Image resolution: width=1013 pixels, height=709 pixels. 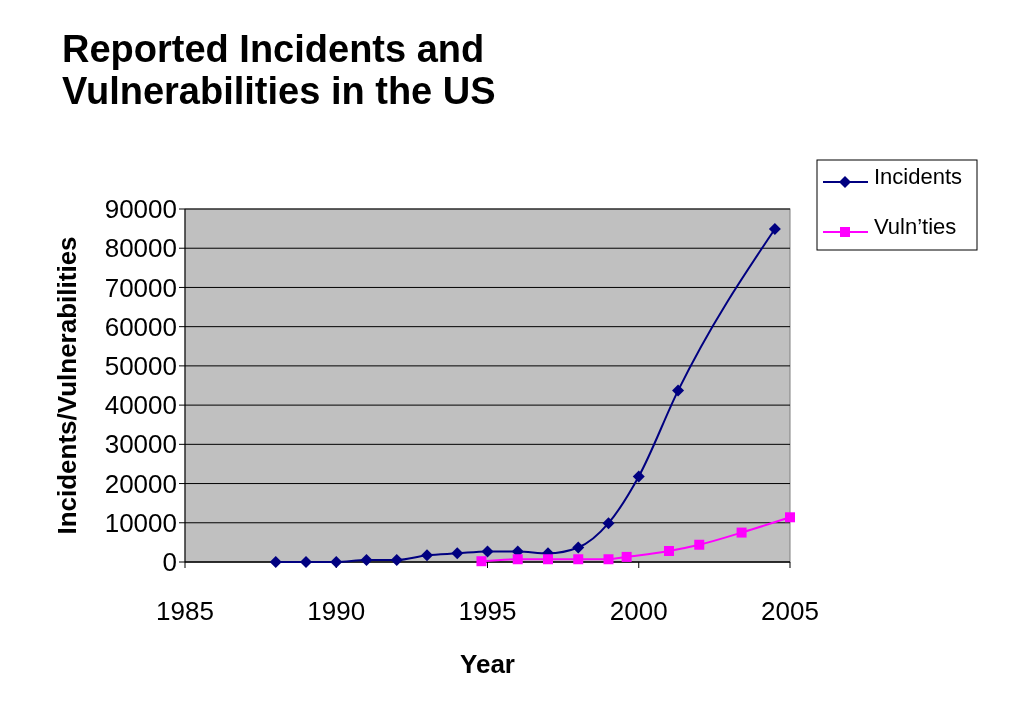 What do you see at coordinates (140, 483) in the screenshot?
I see `y-tick-label: 20000` at bounding box center [140, 483].